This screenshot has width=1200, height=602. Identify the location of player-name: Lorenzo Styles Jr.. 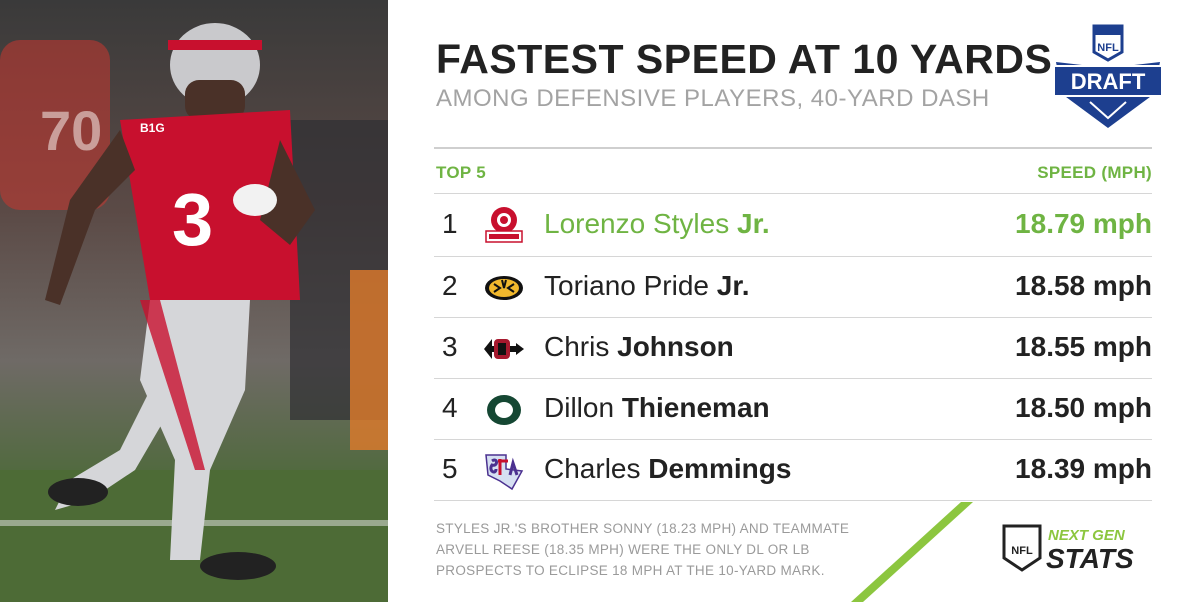
(657, 224).